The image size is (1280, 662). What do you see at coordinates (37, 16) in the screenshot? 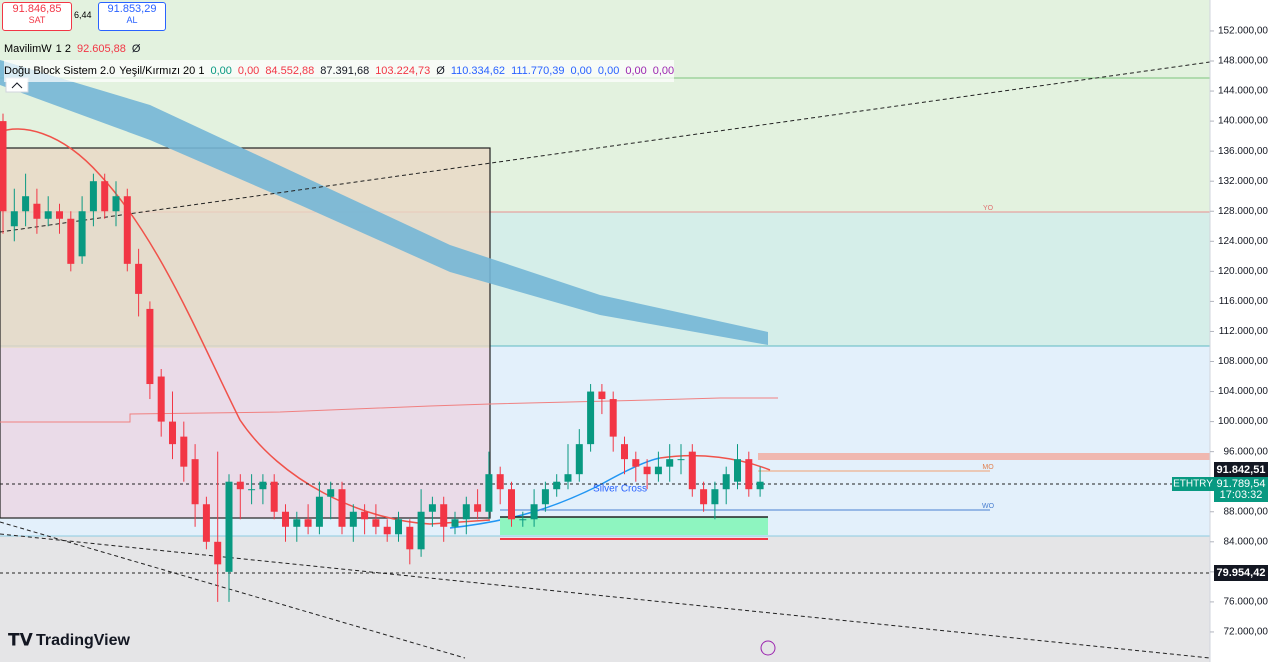
I see `sell-button: 91.846,85 SAT` at bounding box center [37, 16].